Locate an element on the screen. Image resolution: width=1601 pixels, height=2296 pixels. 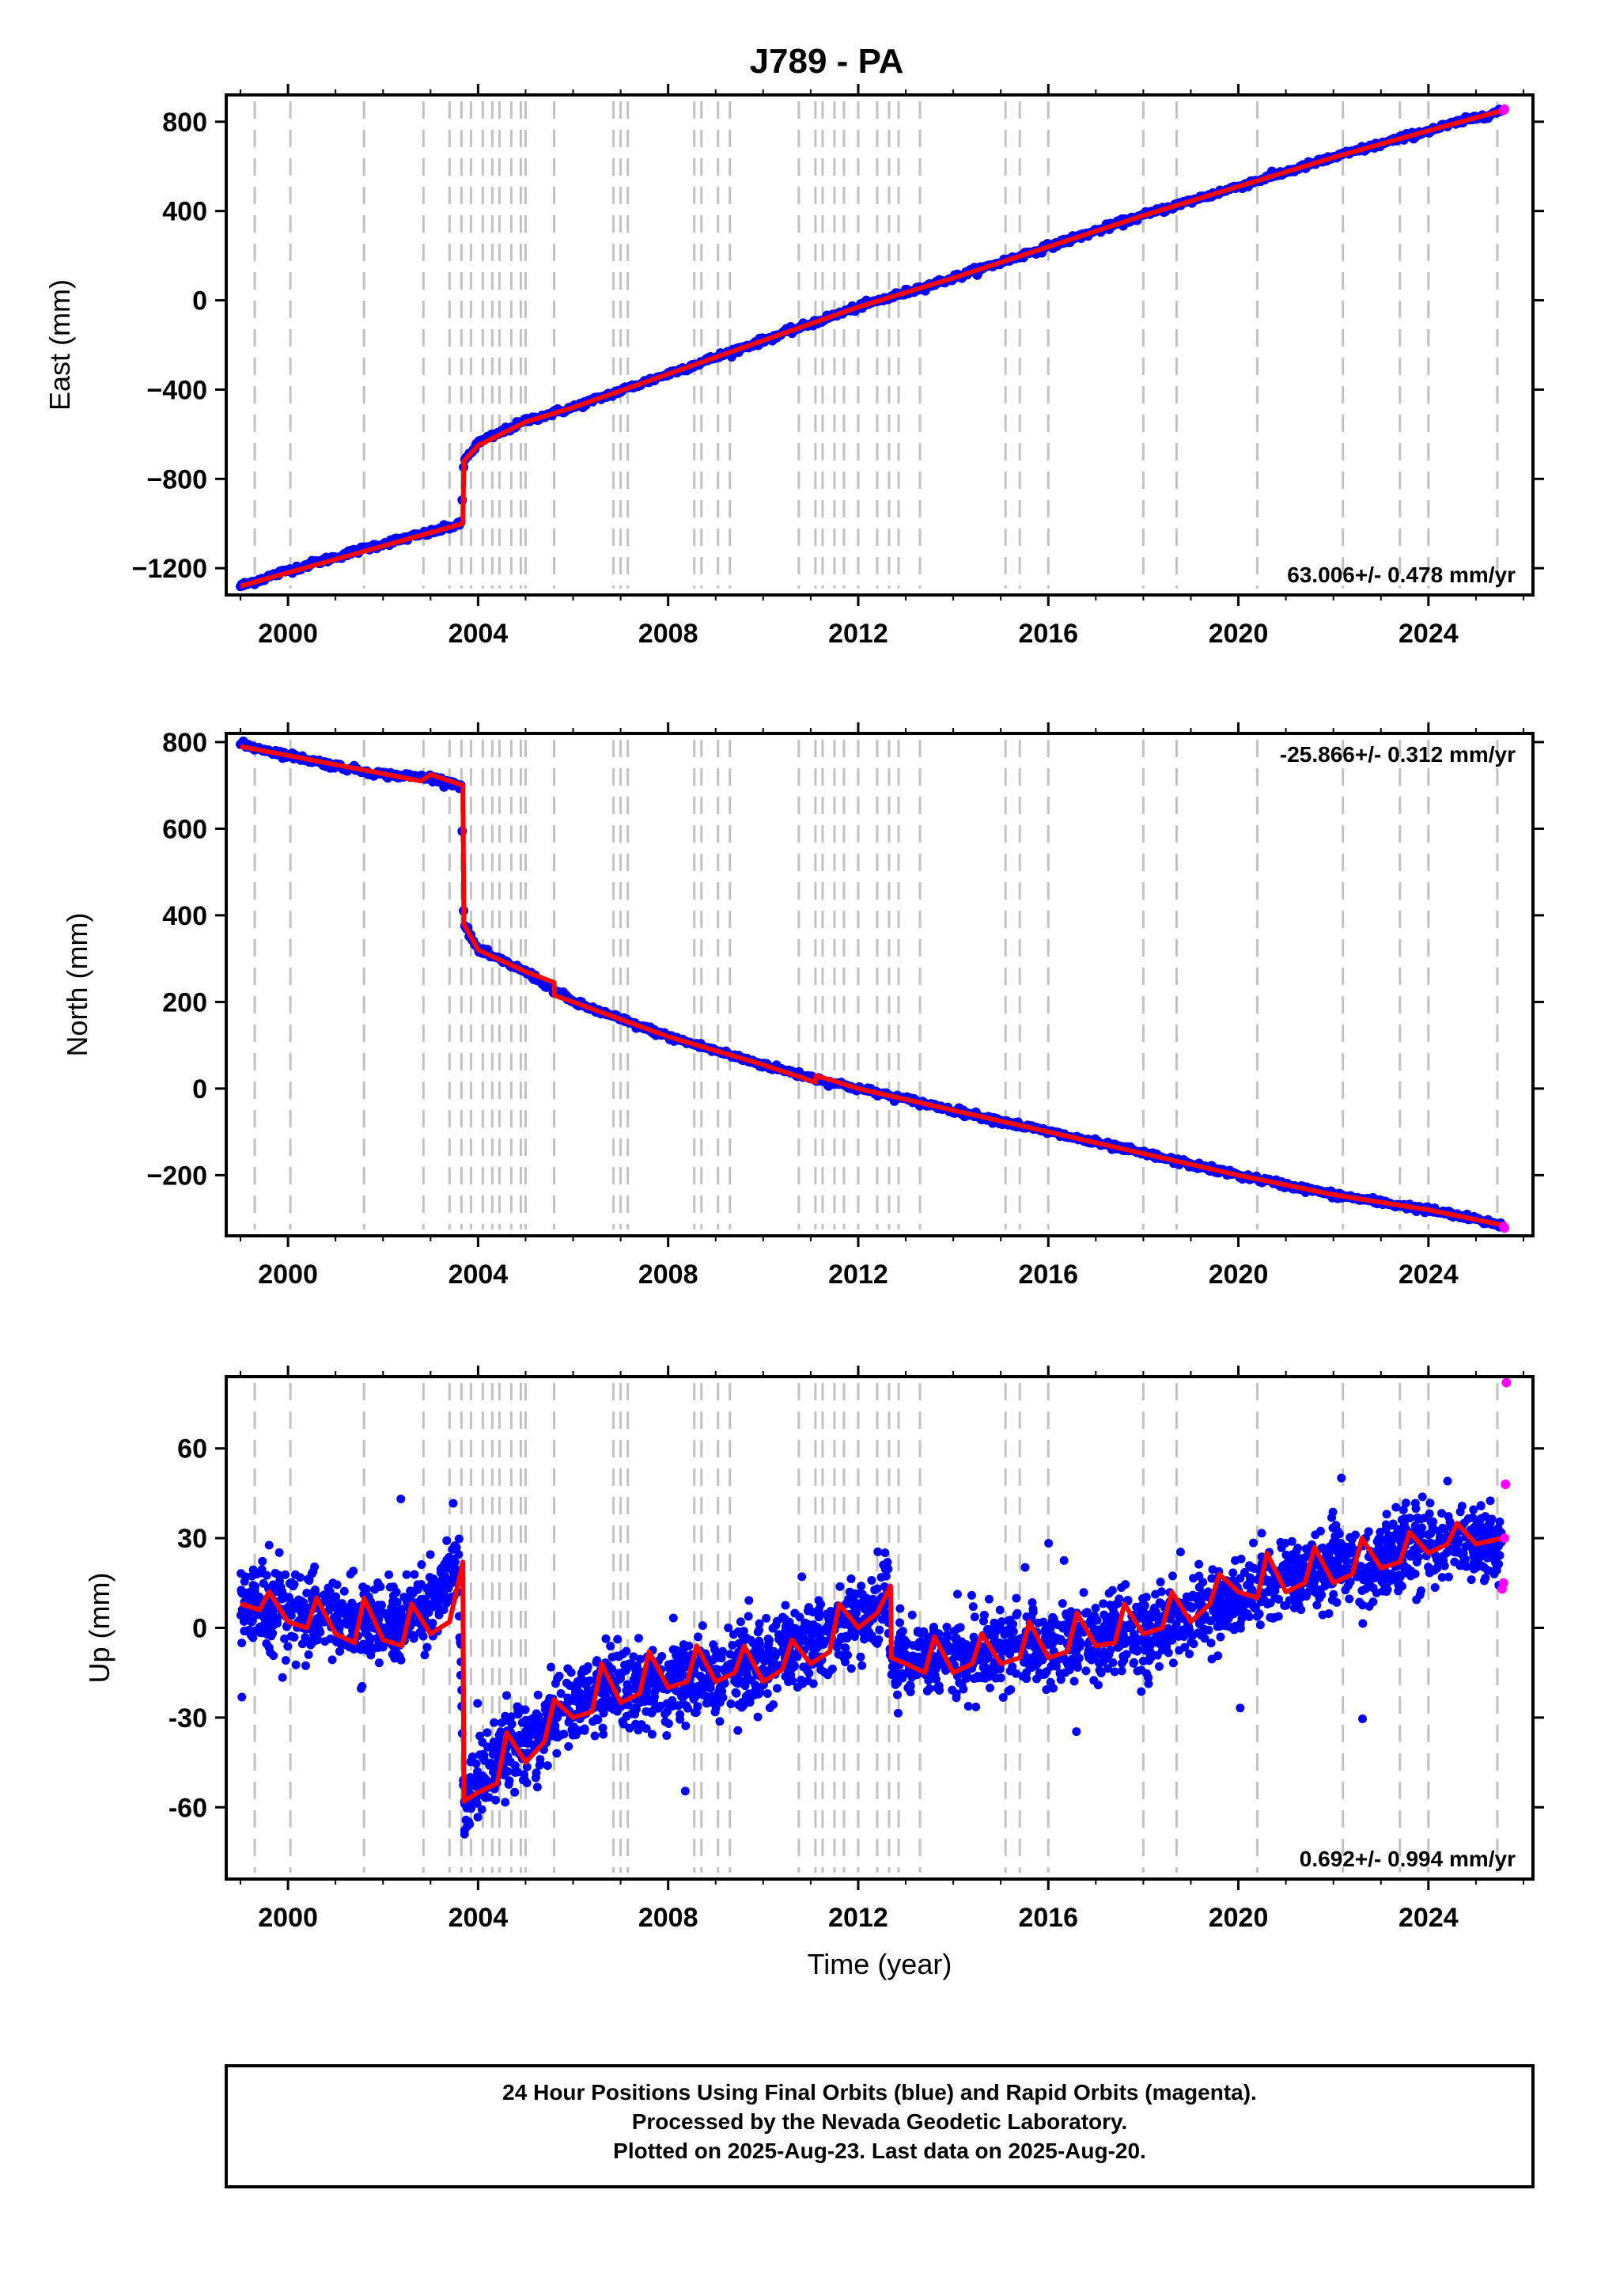
x-tick-label: 2012 is located at coordinates (858, 1275).